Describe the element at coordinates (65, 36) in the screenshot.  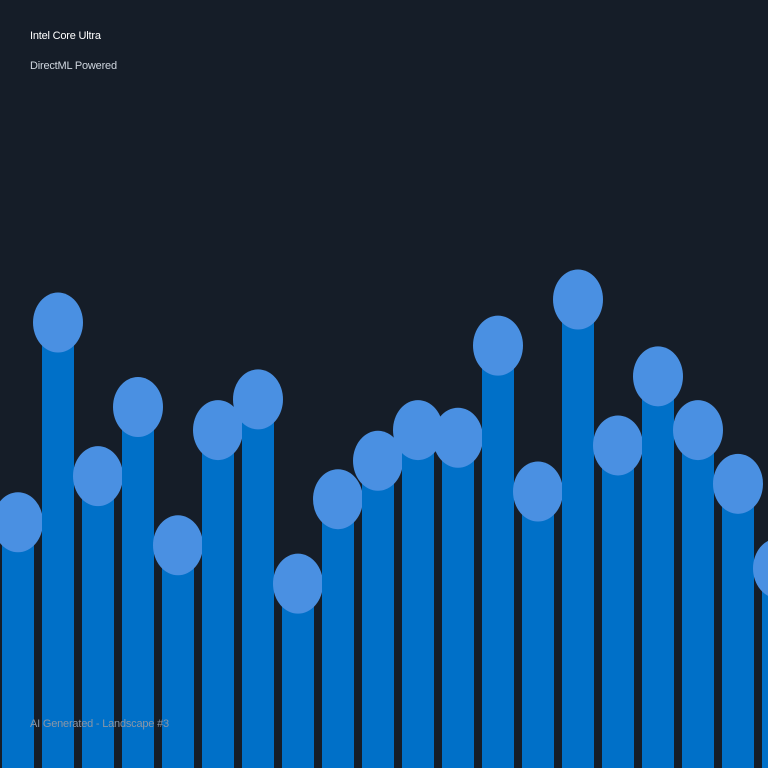
I see `page-title: Intel Core Ultra` at that location.